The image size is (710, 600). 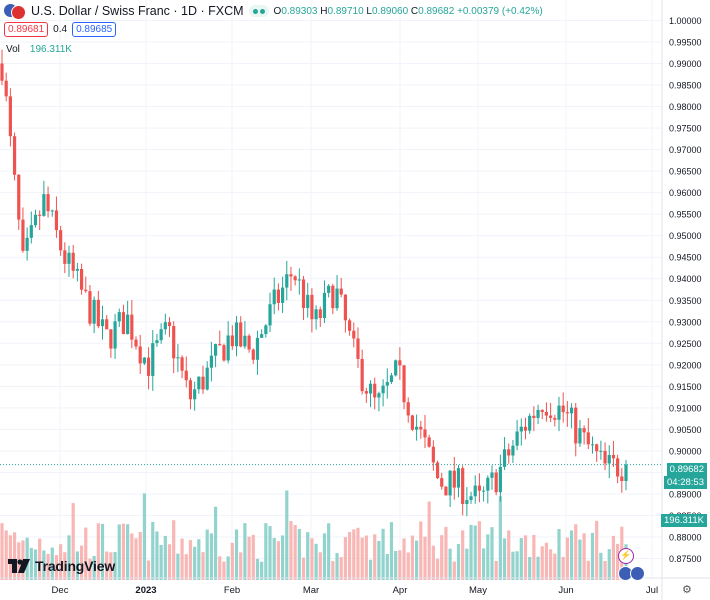 I want to click on time-tick-label: Dec, so click(x=60, y=590).